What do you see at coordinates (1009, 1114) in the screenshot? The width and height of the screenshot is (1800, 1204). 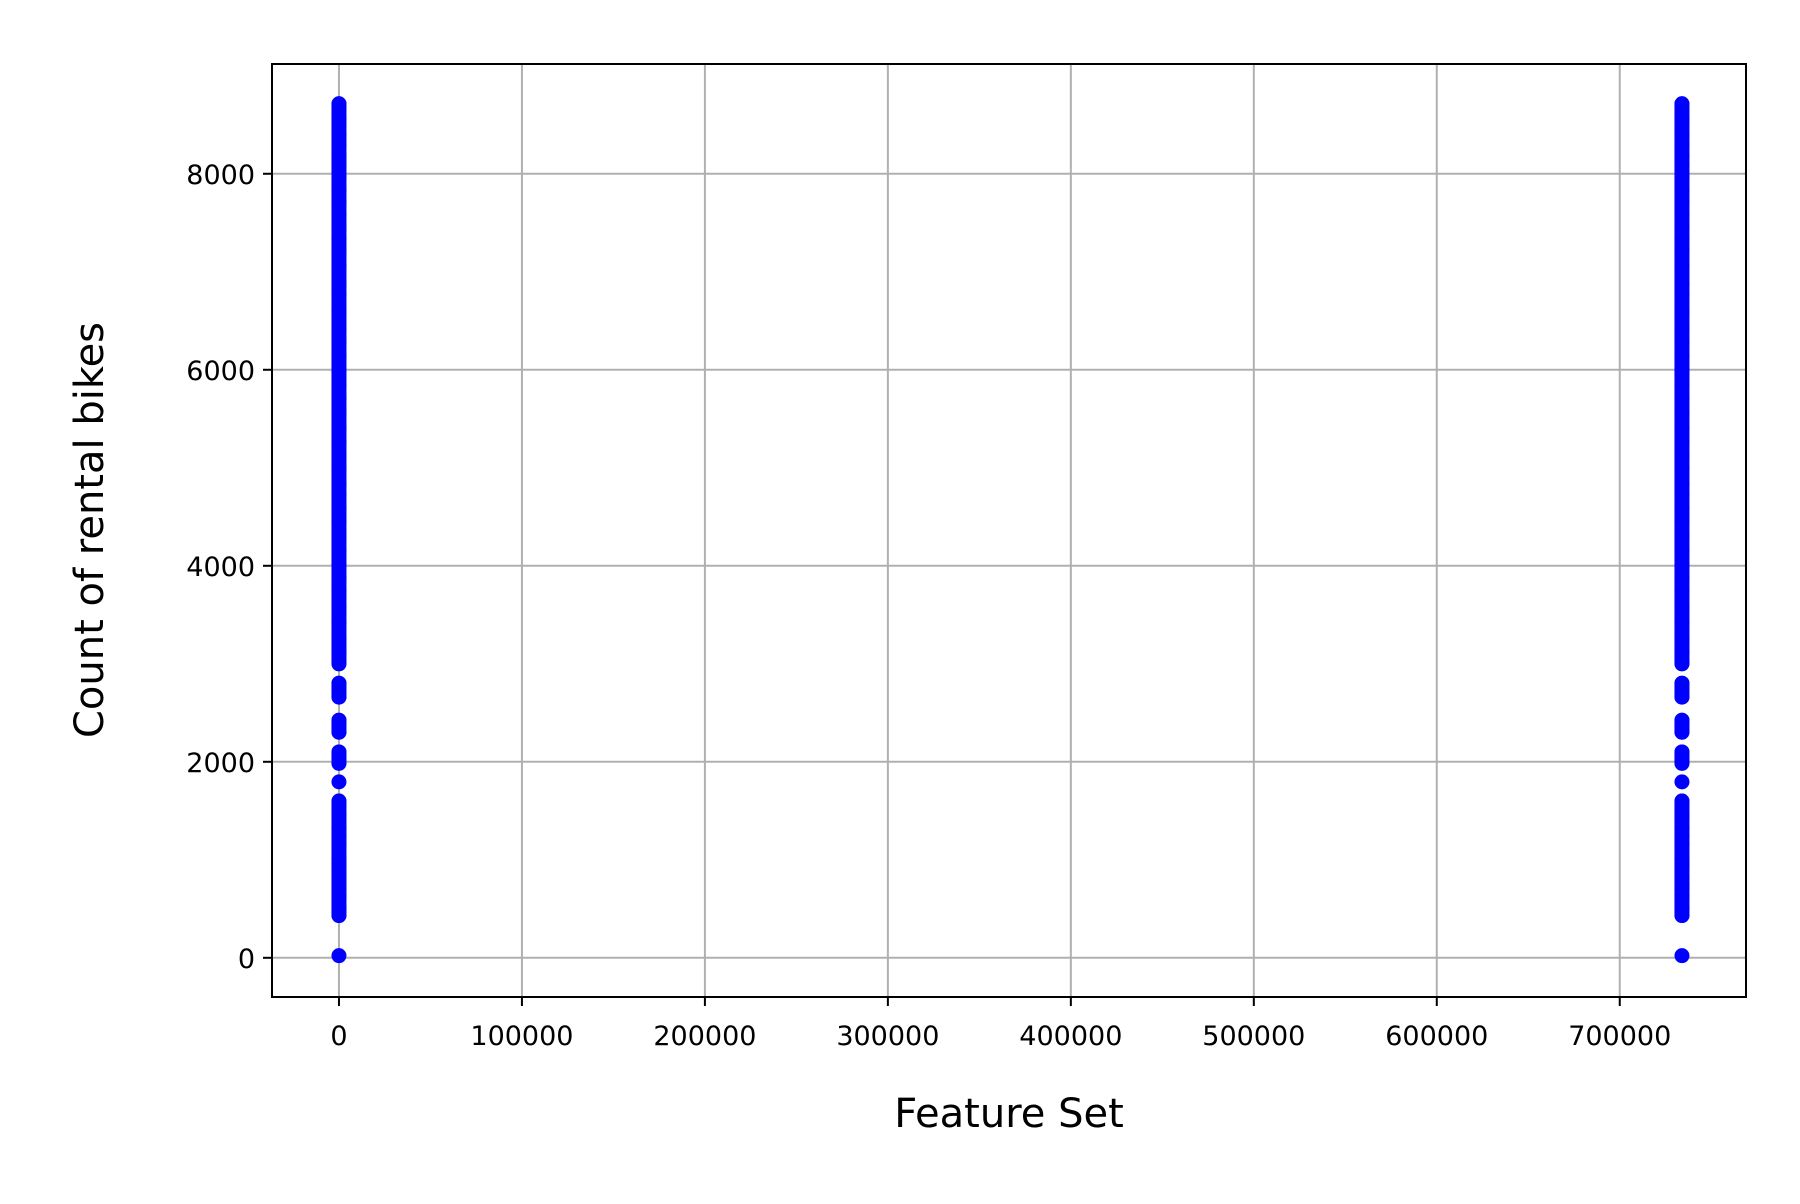 I see `x-axis-label: Feature Set` at bounding box center [1009, 1114].